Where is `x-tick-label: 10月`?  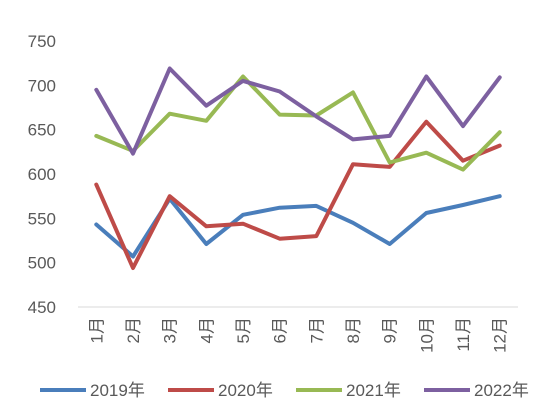 x-tick-label: 10月 is located at coordinates (426, 335).